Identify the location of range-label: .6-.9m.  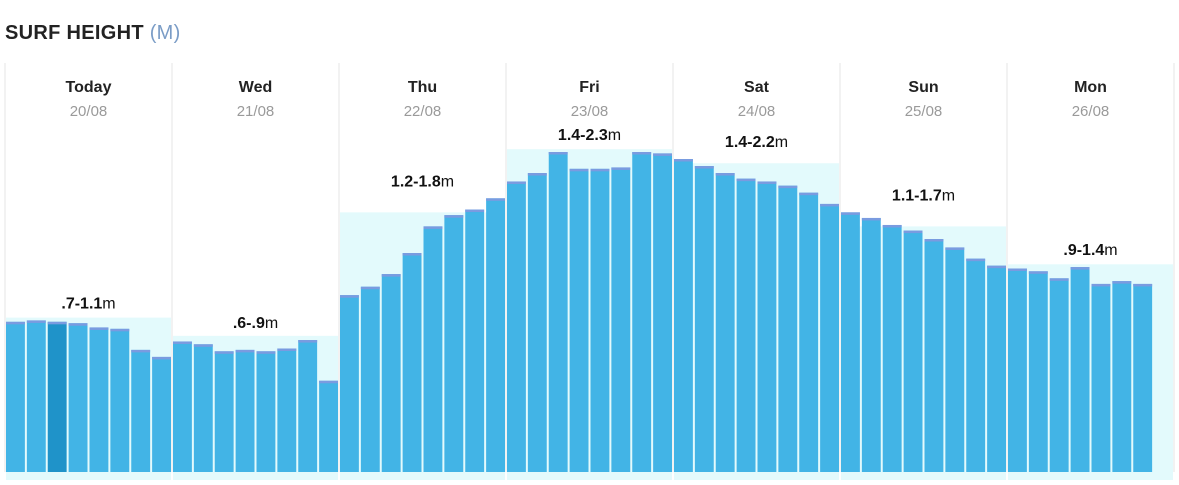
(255, 323).